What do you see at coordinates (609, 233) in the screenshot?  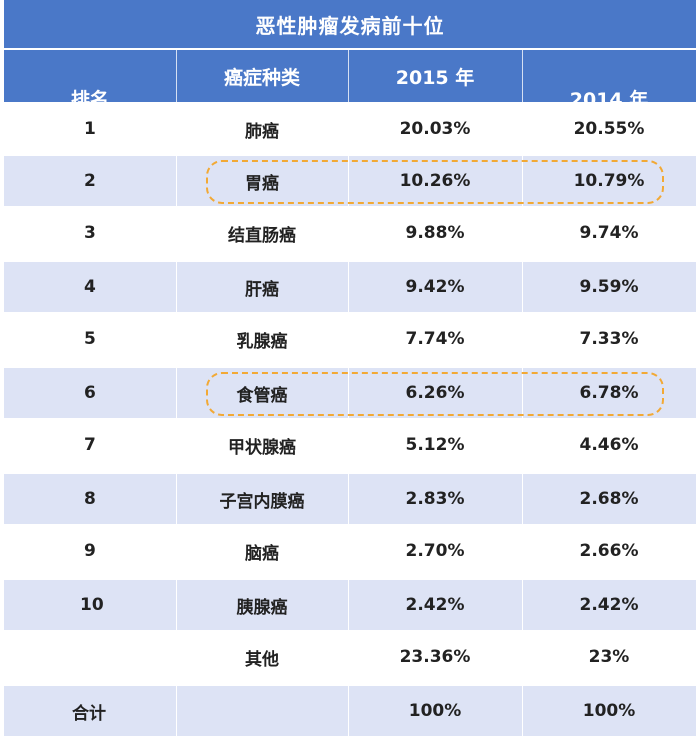 I see `value-2014-cell: 9.74%` at bounding box center [609, 233].